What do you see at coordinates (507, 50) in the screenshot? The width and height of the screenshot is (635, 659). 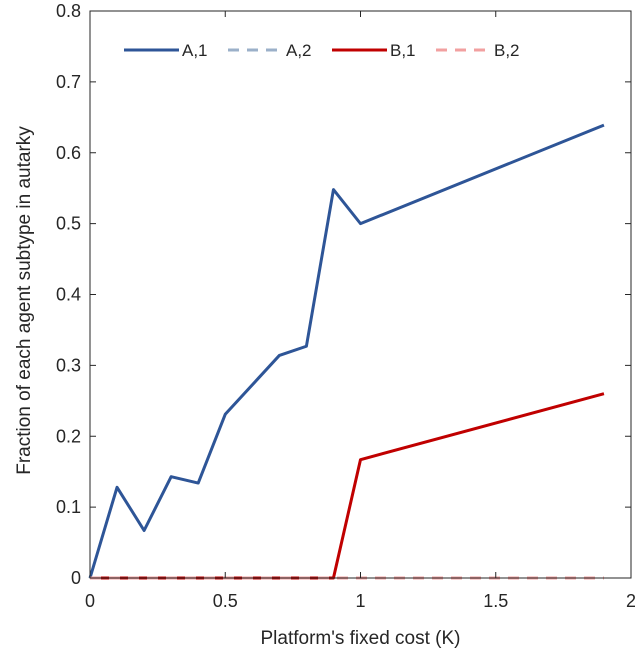 I see `legend-label: B,2` at bounding box center [507, 50].